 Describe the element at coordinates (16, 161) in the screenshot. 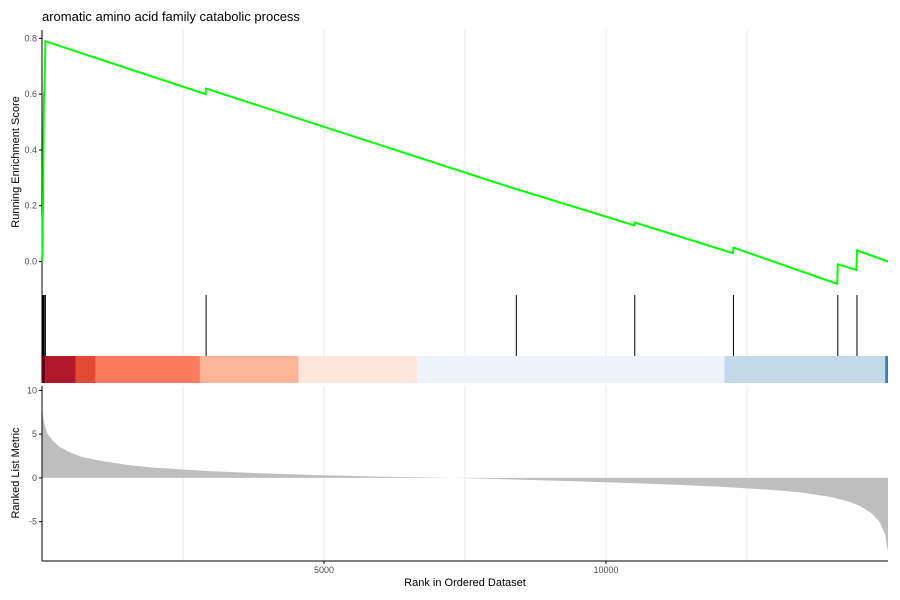

I see `es-y-axis-label: Running Enrichment Score` at that location.